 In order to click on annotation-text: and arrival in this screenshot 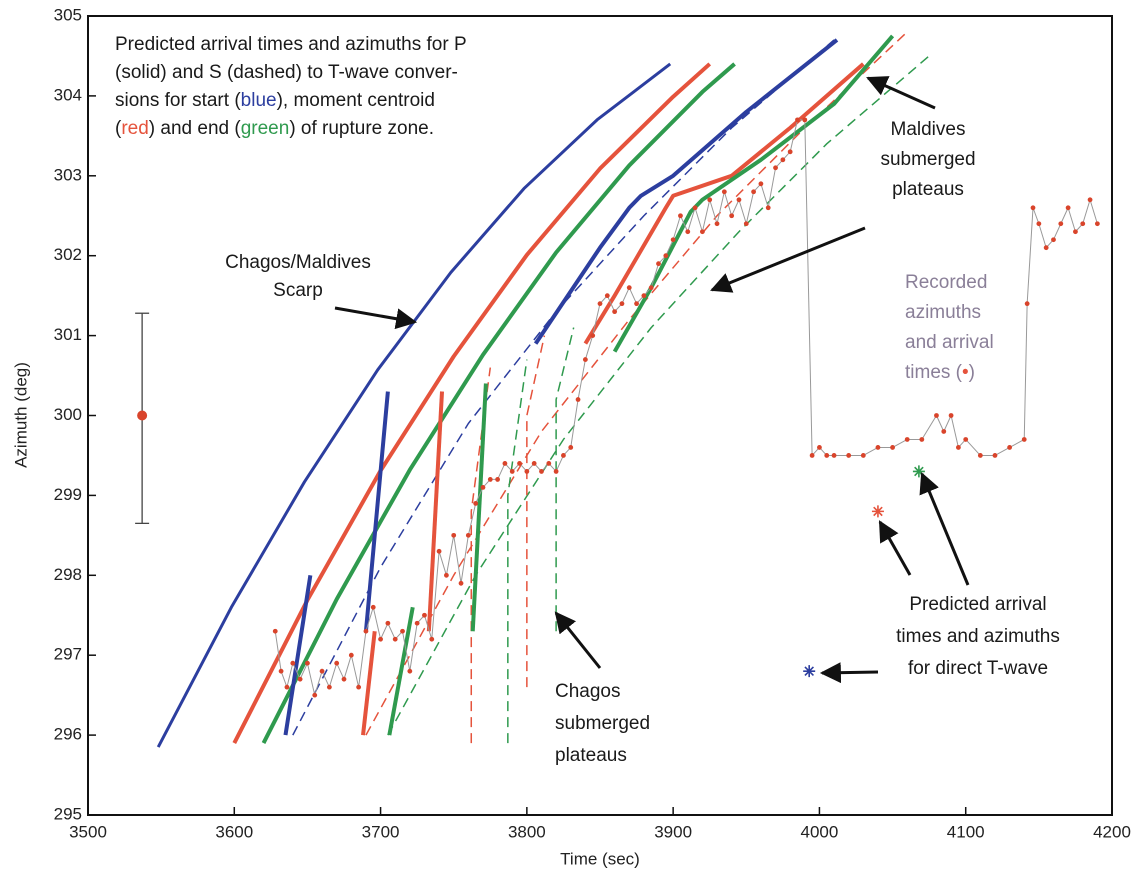, I will do `click(949, 342)`.